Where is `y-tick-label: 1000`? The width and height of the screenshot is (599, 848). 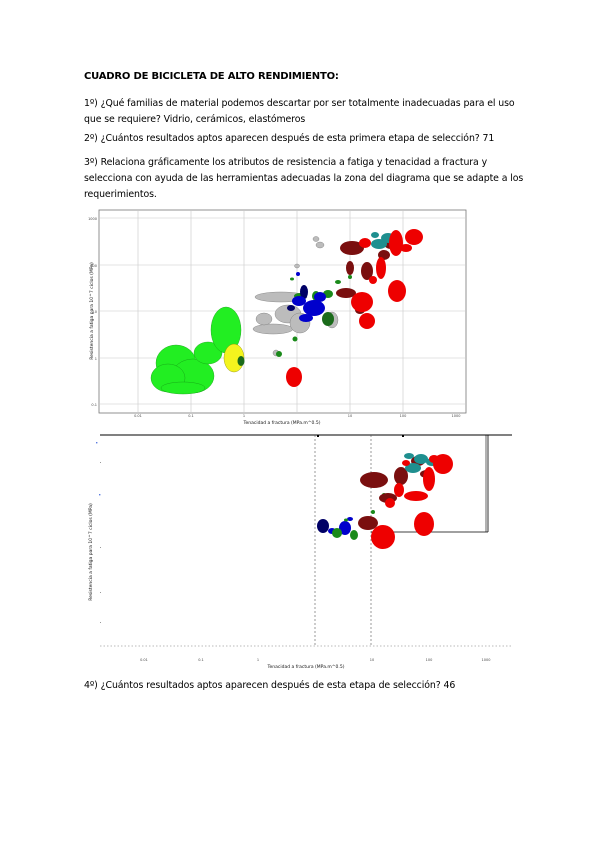
y-tick-label: 1000 is located at coordinates (92, 219).